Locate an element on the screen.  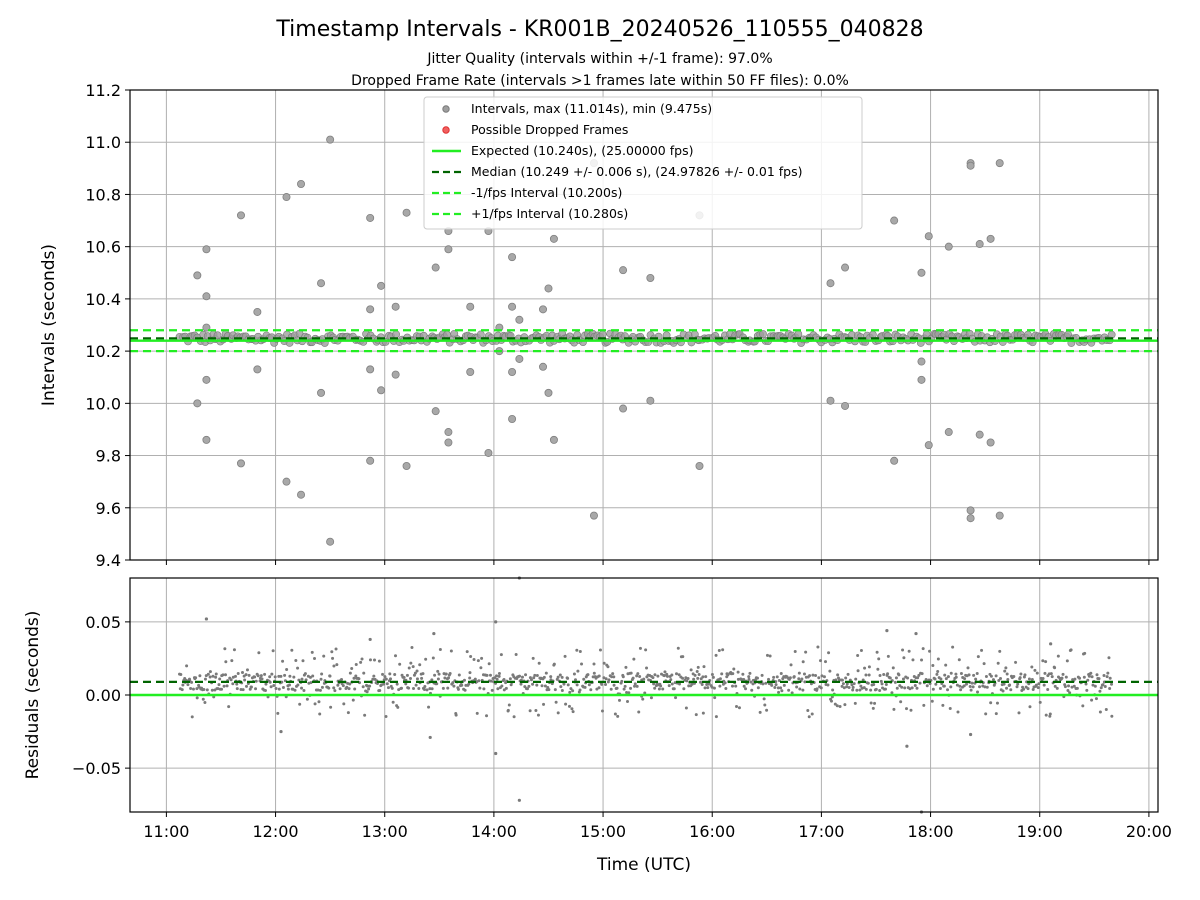
legend-label-intervals: Intervals, max (11.014s), min (9.475s) is located at coordinates (591, 108).